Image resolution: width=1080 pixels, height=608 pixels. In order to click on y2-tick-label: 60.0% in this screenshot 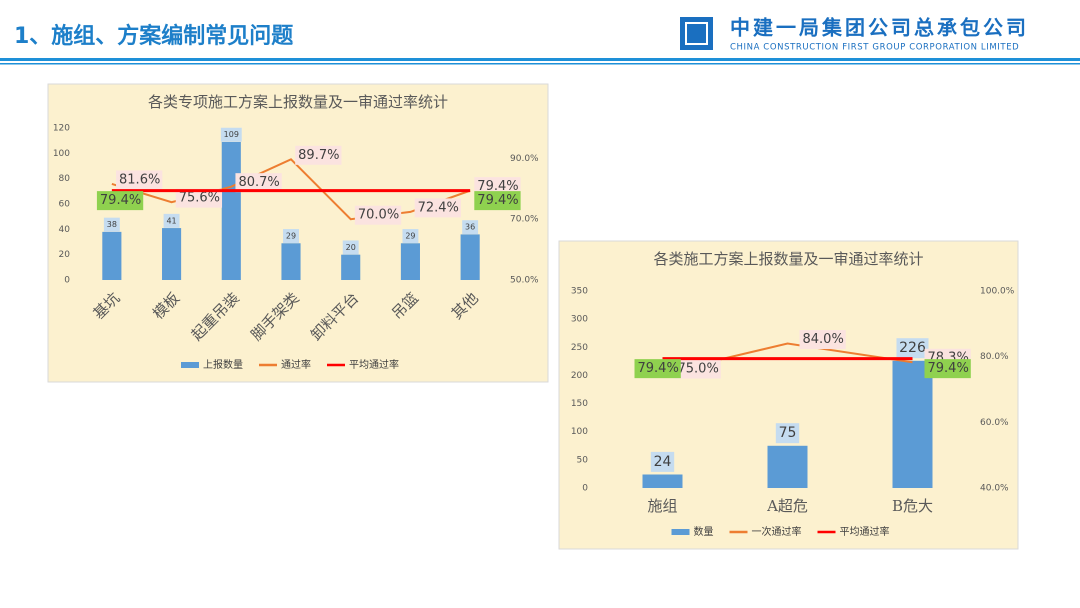, I will do `click(994, 423)`.